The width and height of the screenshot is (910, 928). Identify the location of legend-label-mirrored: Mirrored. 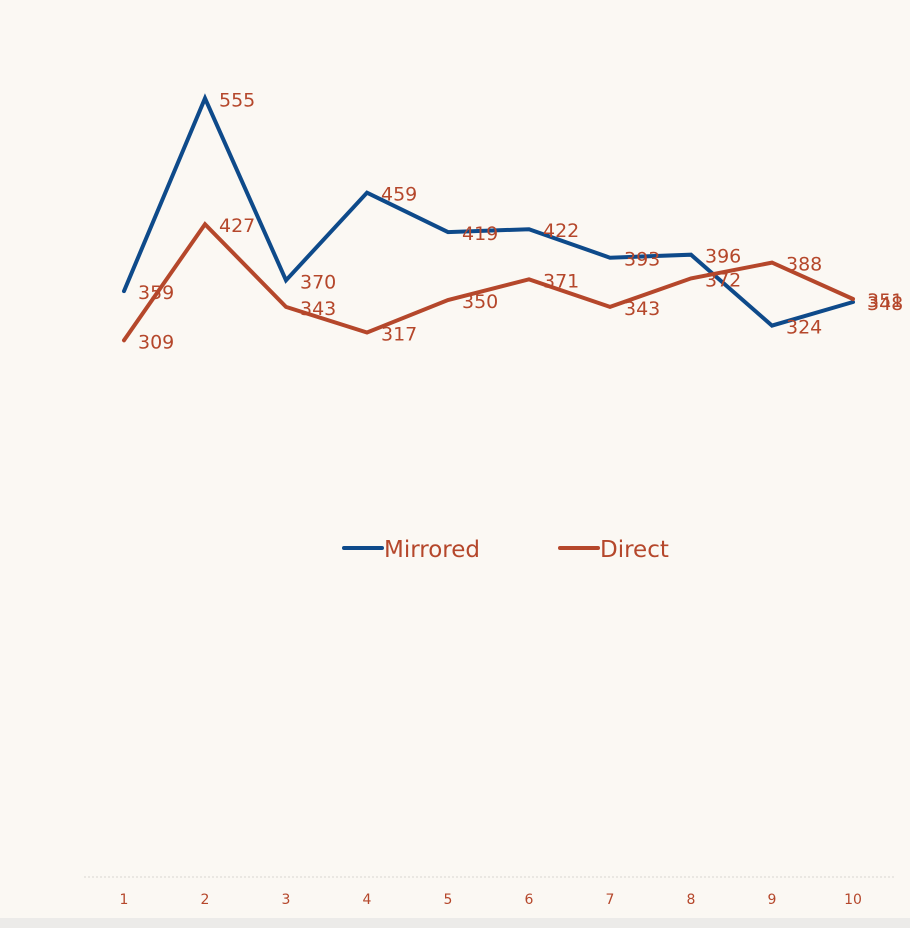
(432, 550).